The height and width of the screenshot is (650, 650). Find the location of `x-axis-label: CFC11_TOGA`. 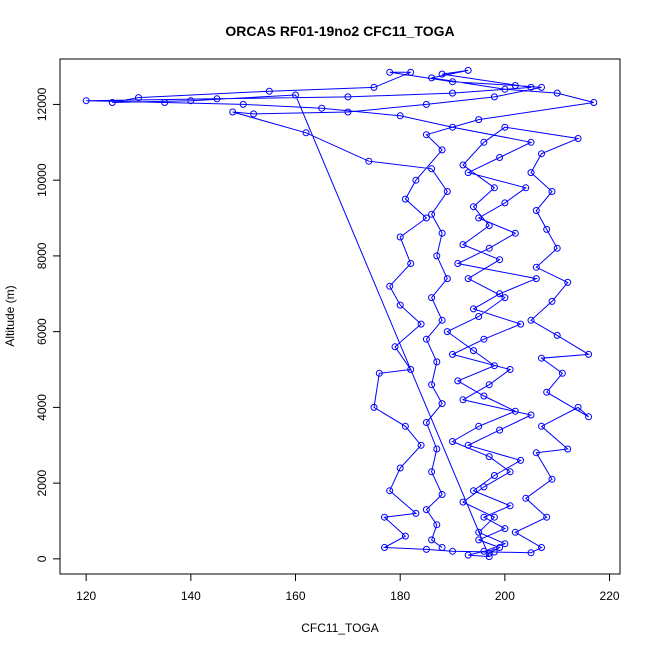

x-axis-label: CFC11_TOGA is located at coordinates (340, 628).